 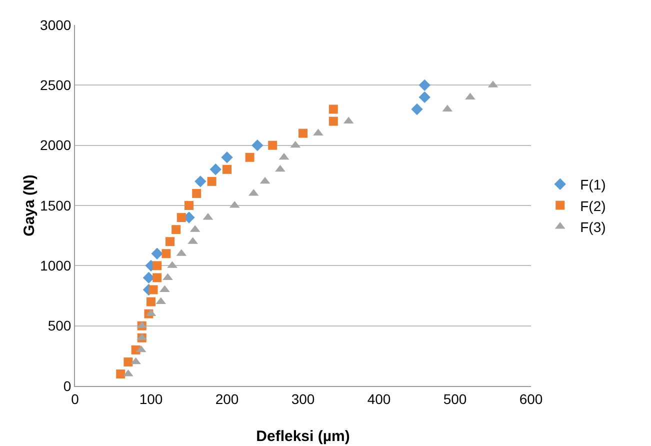 I want to click on y-tick-label: 2000, so click(x=56, y=145).